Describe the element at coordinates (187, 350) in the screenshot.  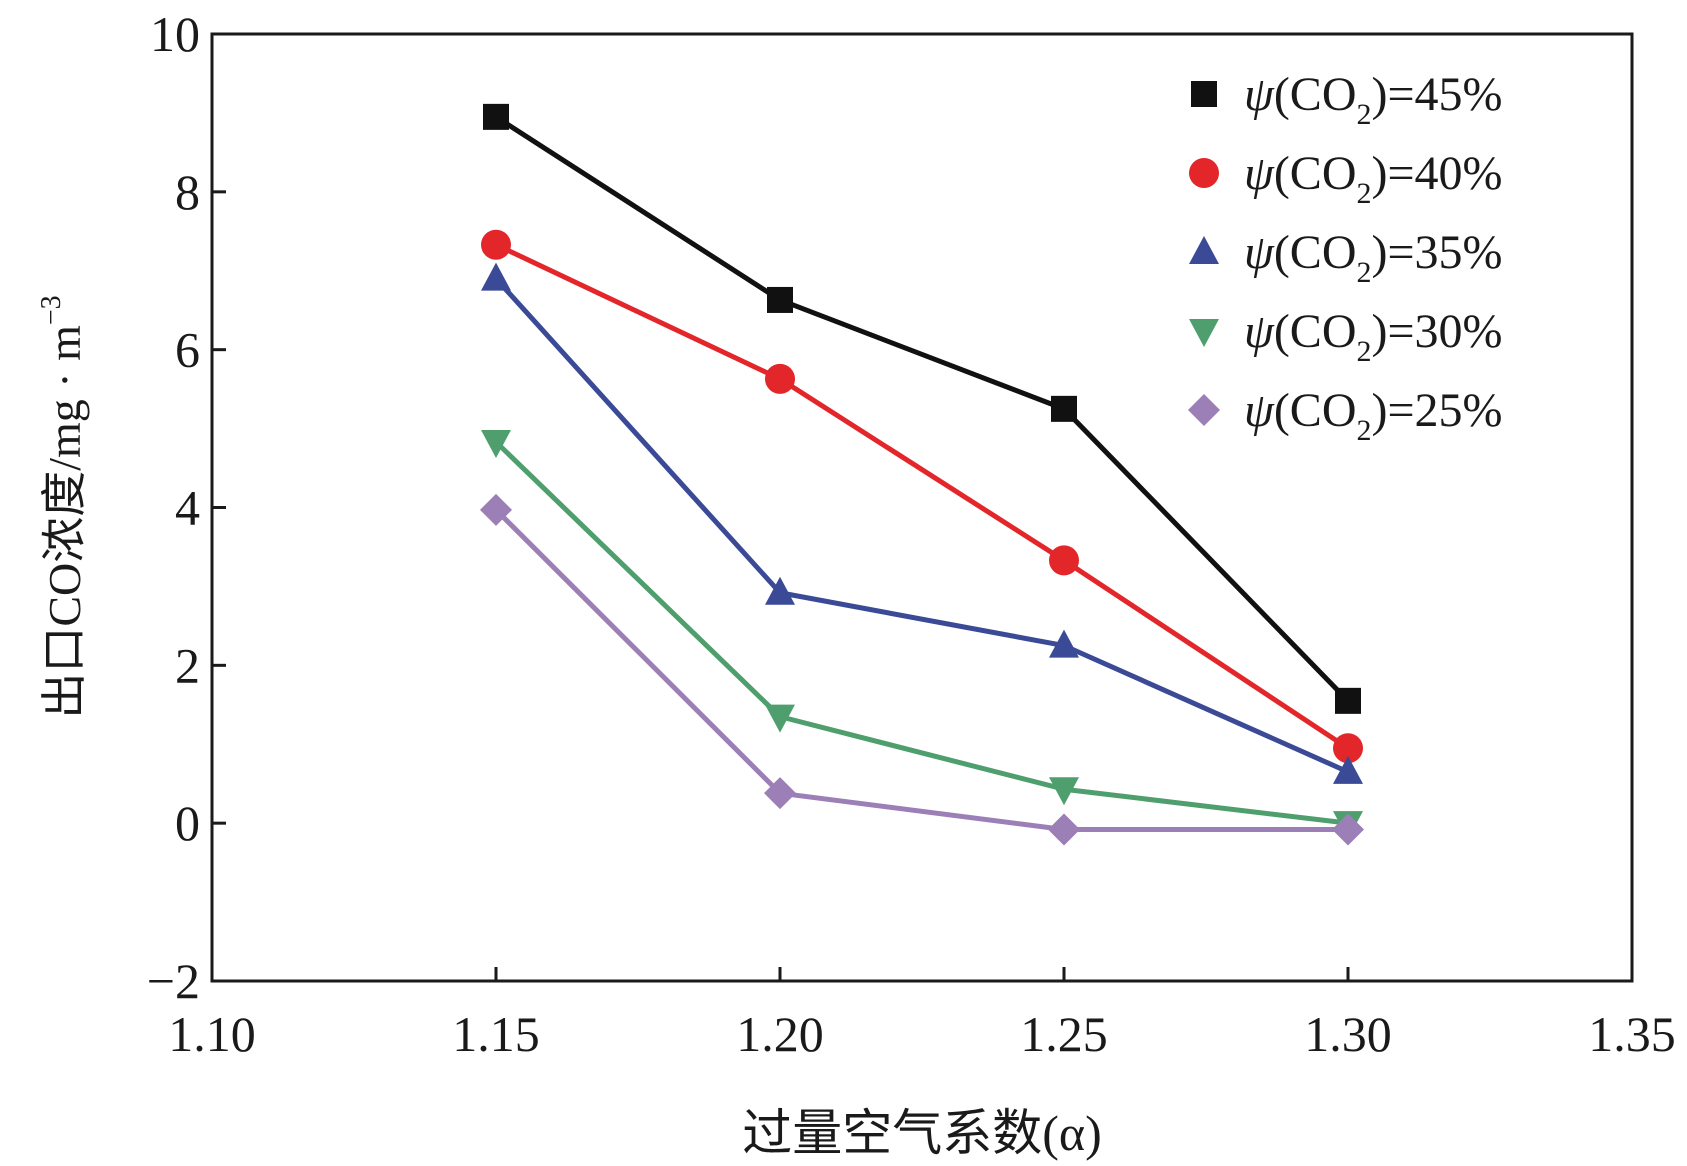
I see `y-tick-label: 6` at that location.